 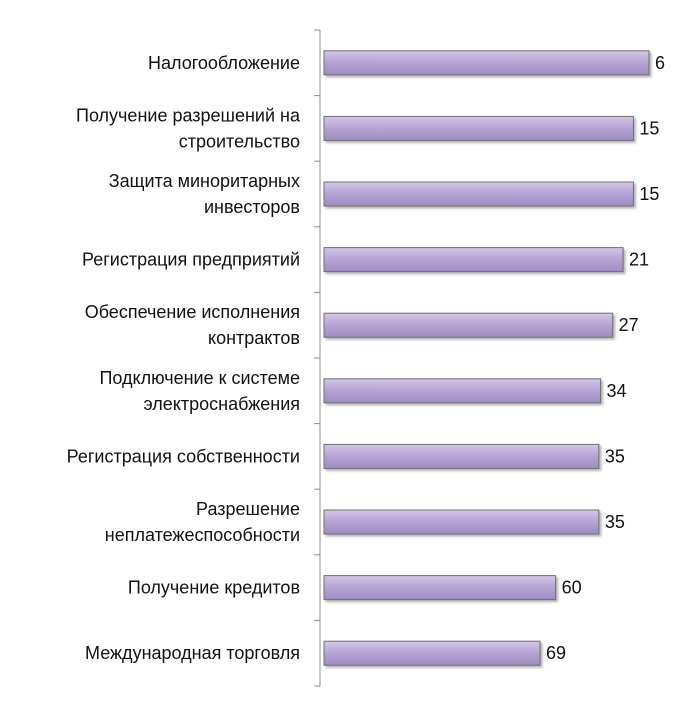 What do you see at coordinates (556, 653) in the screenshot?
I see `data-label: 69` at bounding box center [556, 653].